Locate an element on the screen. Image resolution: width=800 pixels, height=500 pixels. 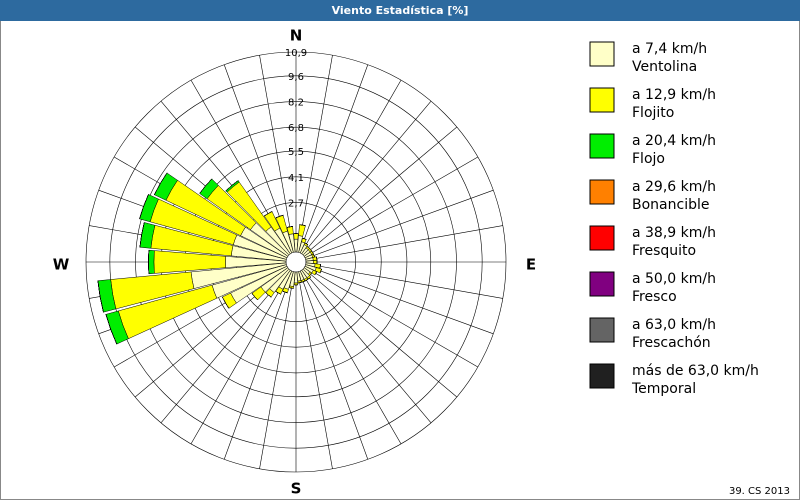
direction-label: E is located at coordinates (531, 265).